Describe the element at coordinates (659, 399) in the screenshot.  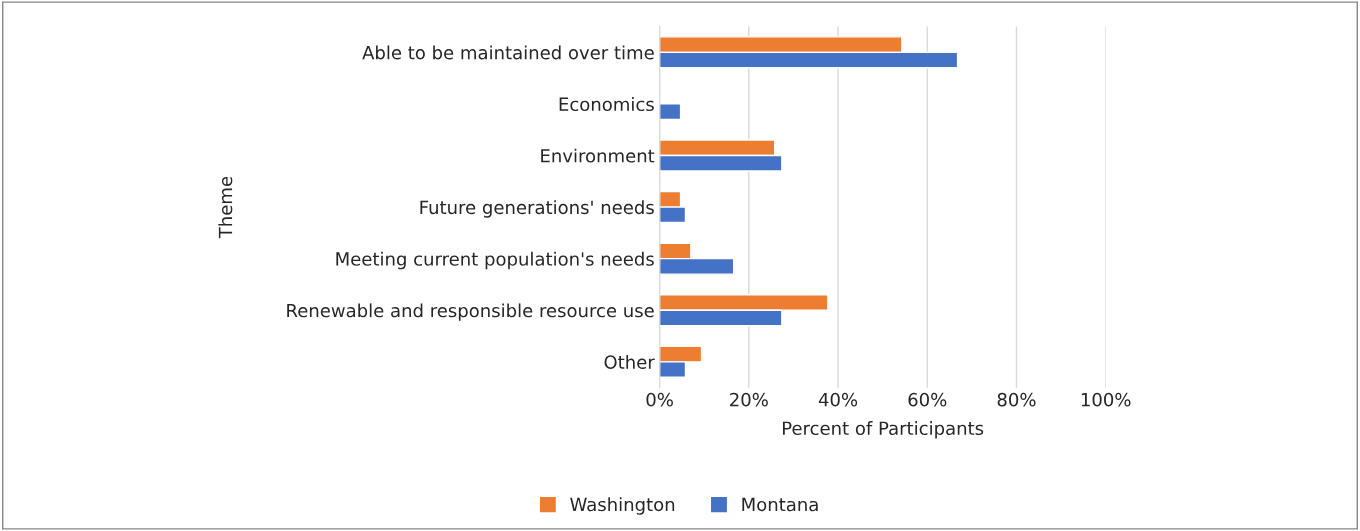
I see `x-tick-label: 0%` at that location.